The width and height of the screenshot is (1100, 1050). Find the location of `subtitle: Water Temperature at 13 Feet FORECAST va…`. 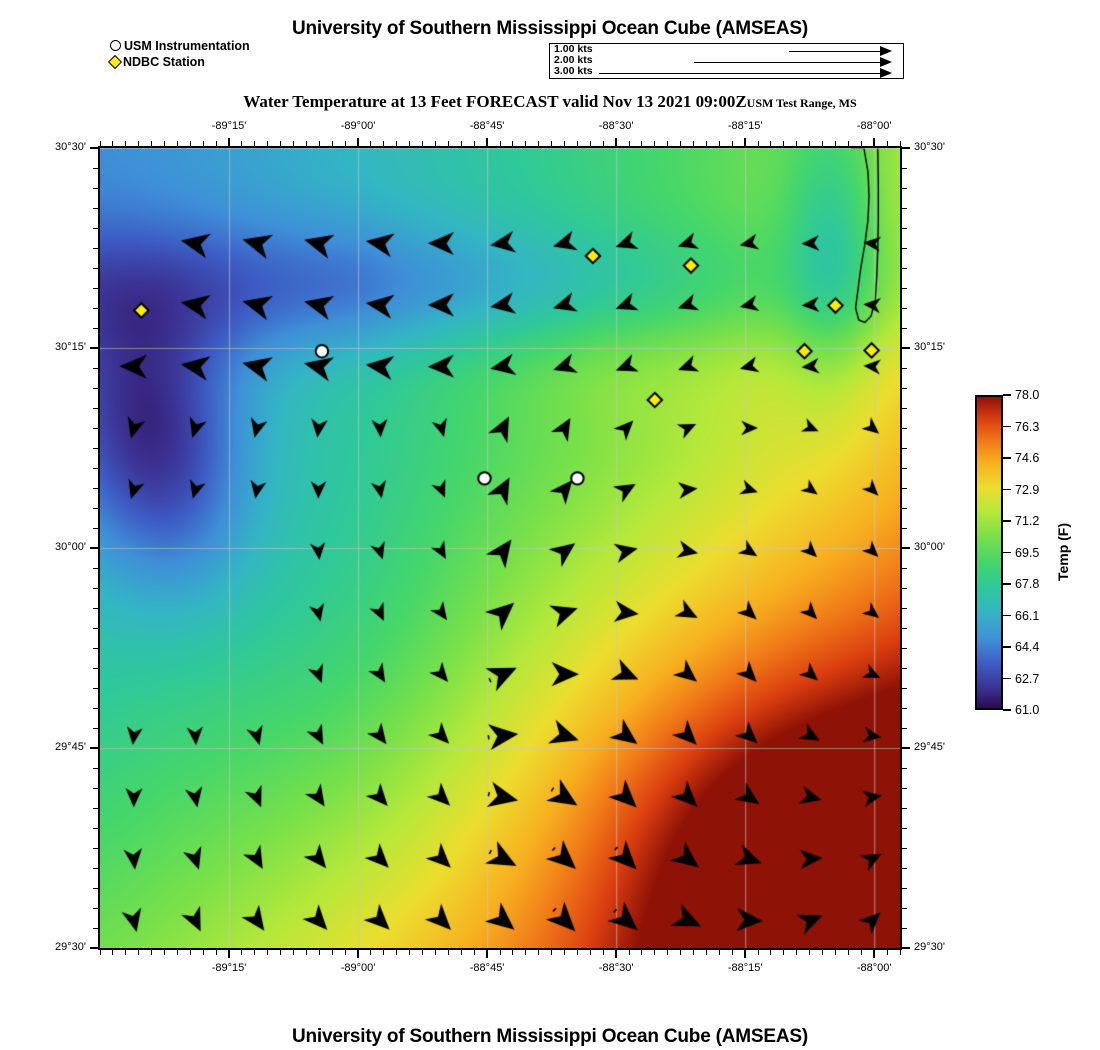

subtitle: Water Temperature at 13 Feet FORECAST va… is located at coordinates (550, 102).